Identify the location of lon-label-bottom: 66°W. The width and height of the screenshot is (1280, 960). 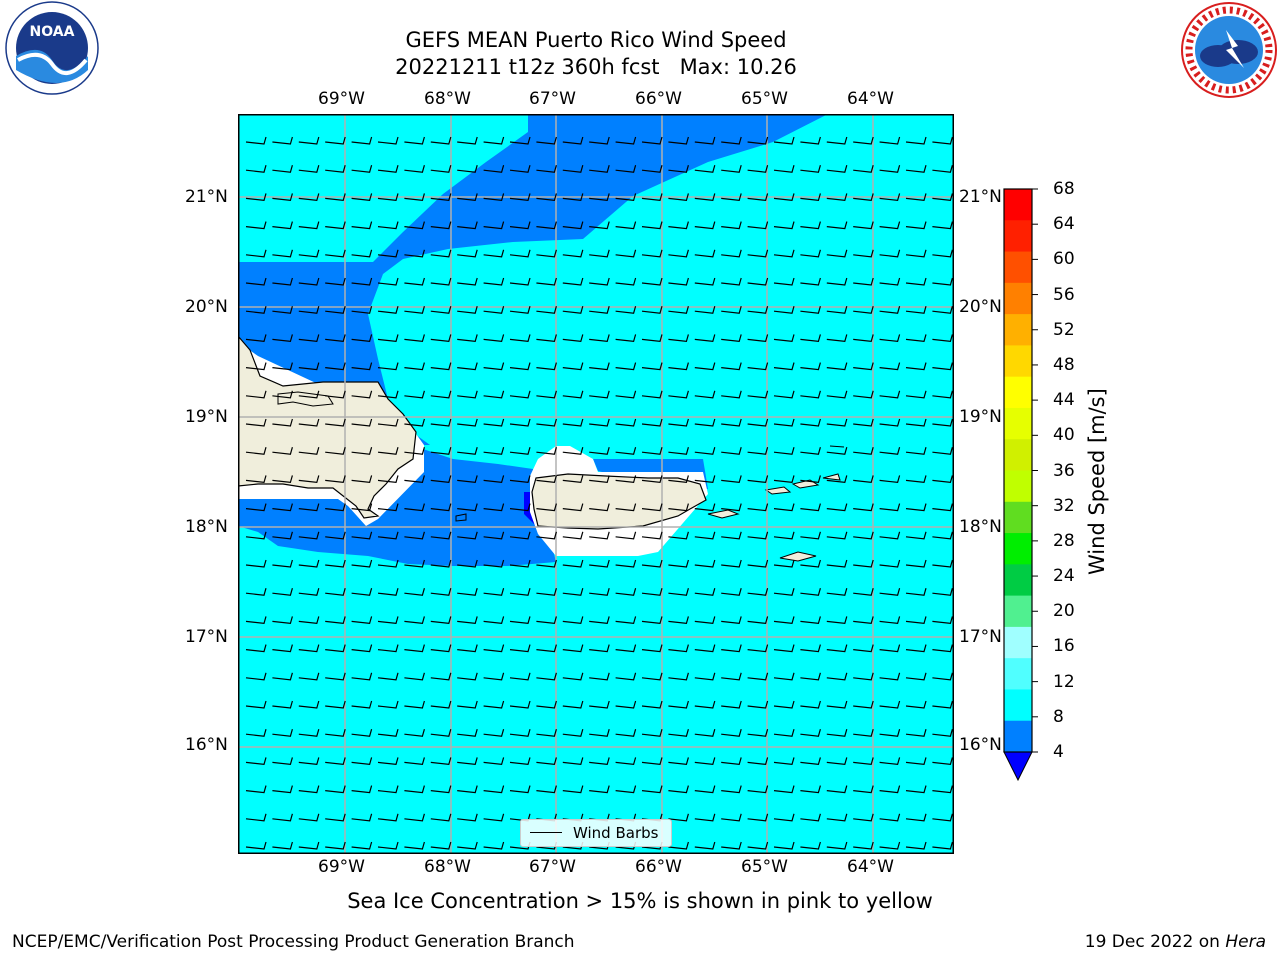
(658, 867).